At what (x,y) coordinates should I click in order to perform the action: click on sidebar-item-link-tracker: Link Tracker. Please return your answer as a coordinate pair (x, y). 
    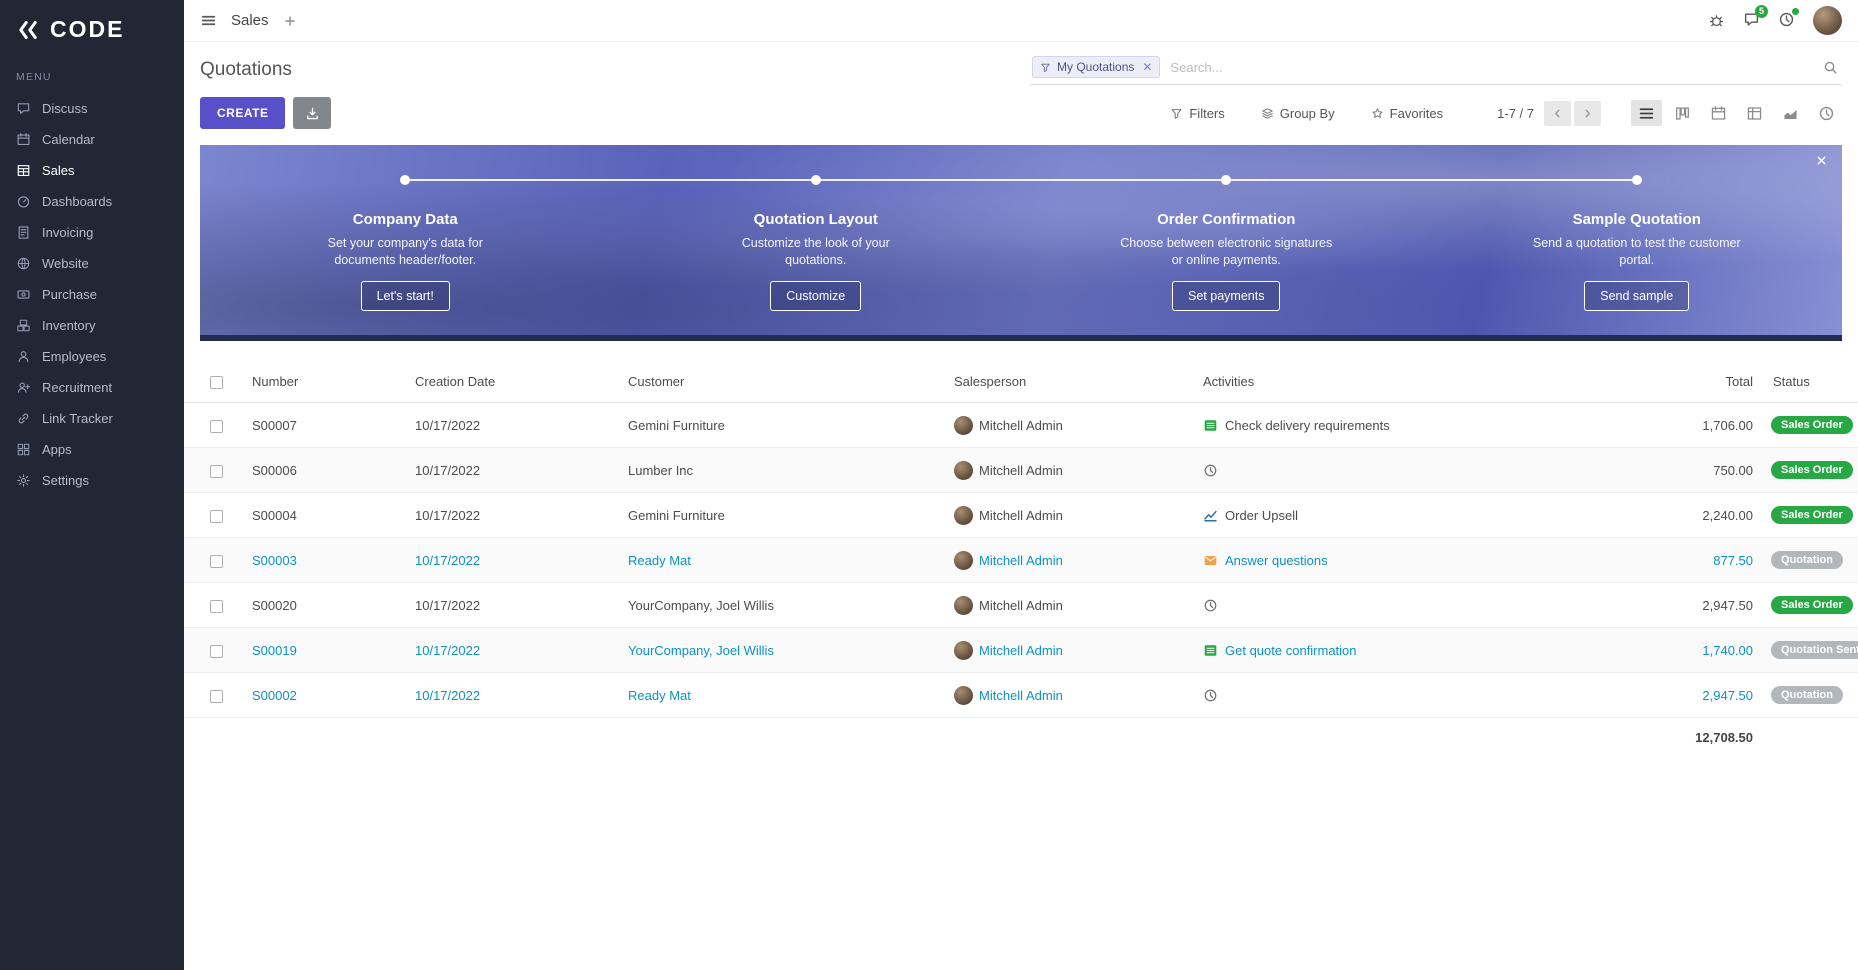
    Looking at the image, I should click on (92, 418).